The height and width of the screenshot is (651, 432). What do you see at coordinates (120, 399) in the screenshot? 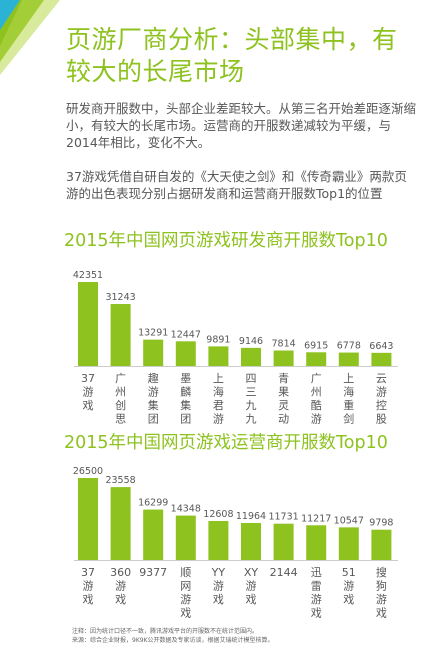
I see `category-label: 广州创思` at bounding box center [120, 399].